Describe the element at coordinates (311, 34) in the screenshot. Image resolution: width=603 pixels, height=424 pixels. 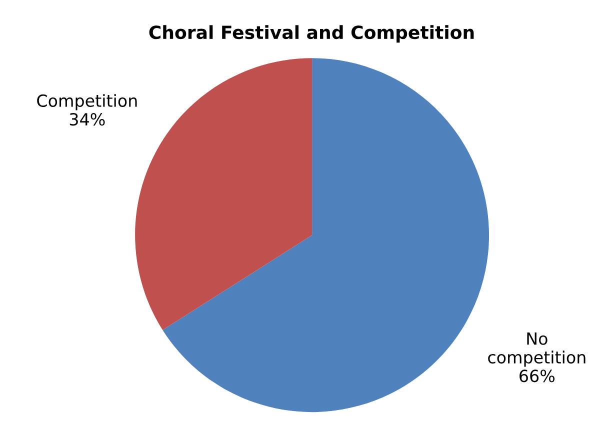
I see `chart-title: Choral Festival and Competition` at that location.